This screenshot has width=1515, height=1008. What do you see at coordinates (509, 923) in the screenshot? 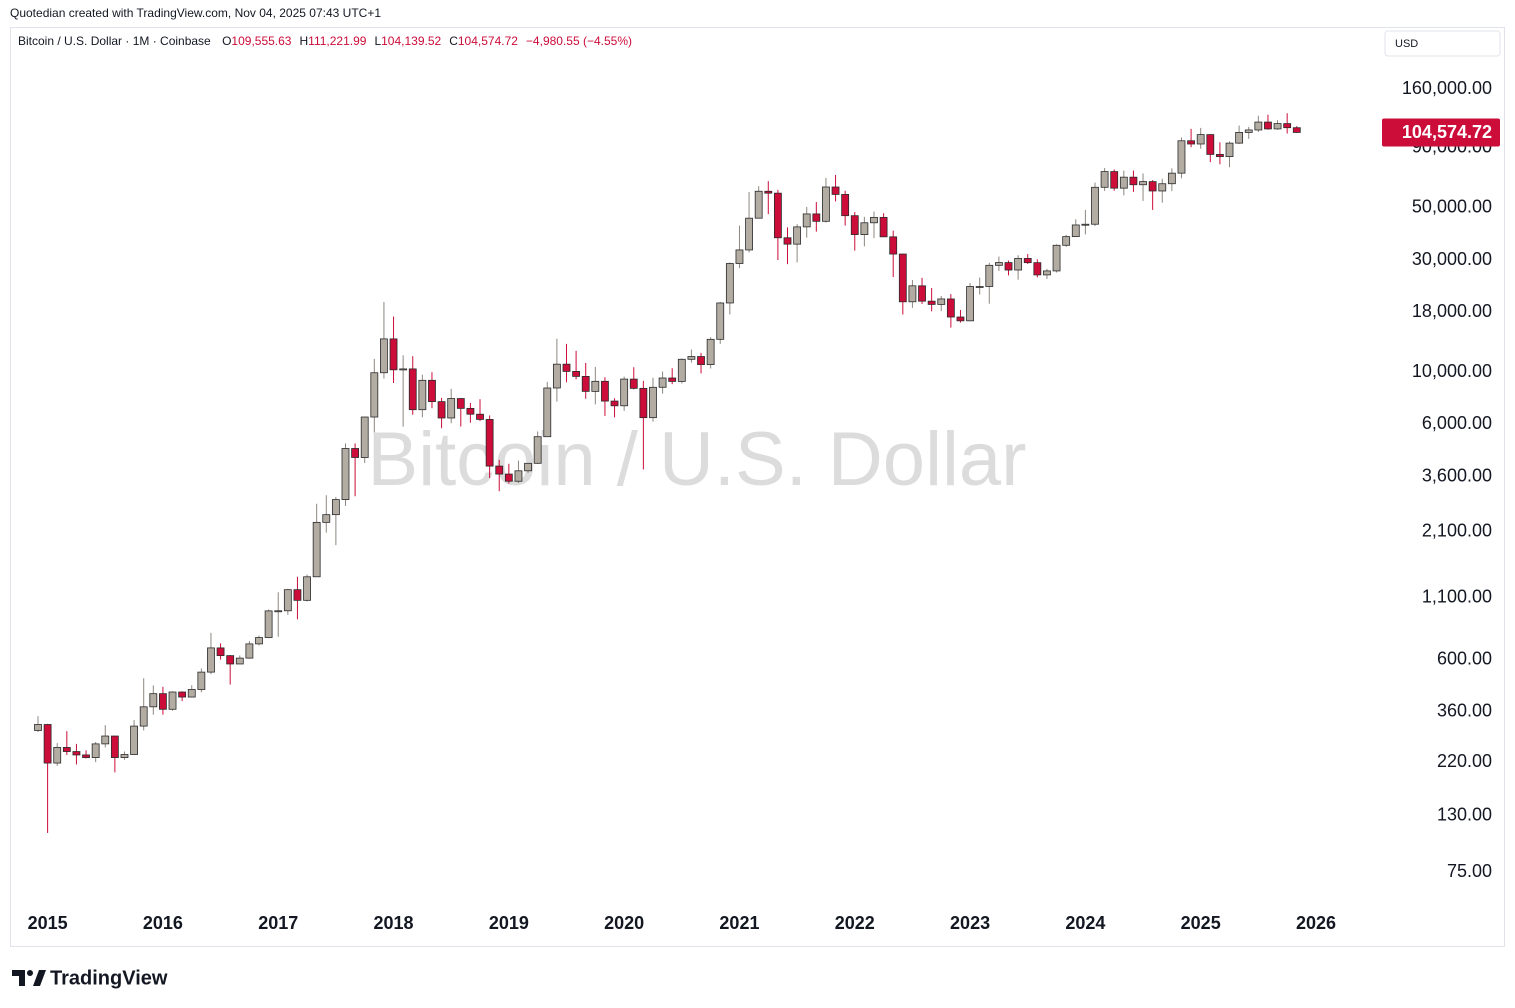
I see `x-tick-label: 2019` at bounding box center [509, 923].